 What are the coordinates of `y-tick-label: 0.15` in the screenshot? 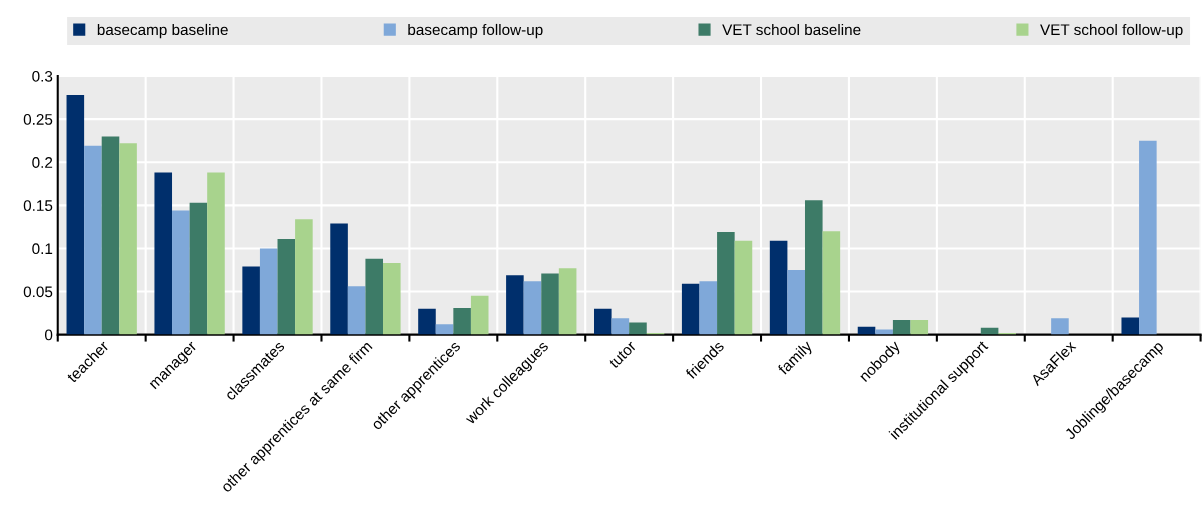 It's located at (38, 206).